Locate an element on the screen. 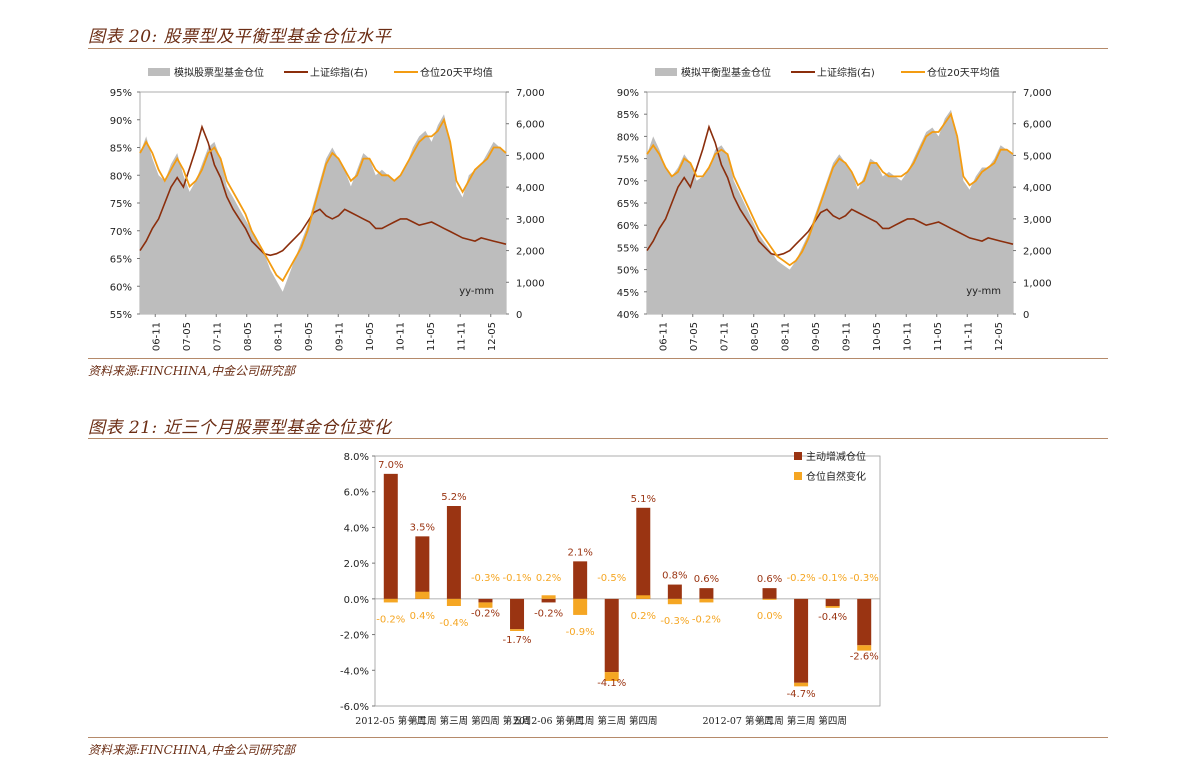 Image resolution: width=1191 pixels, height=777 pixels. x-category: 第三周 is located at coordinates (454, 721).